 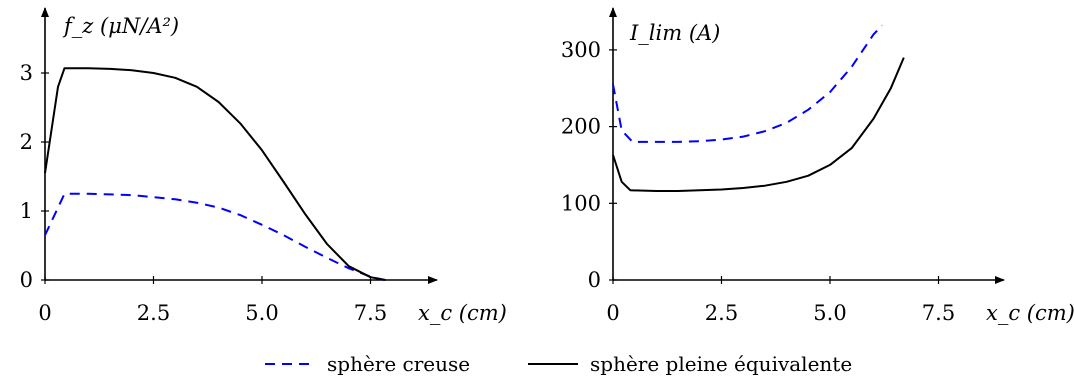 I want to click on right-y-tick-label-0: 0, so click(x=594, y=280).